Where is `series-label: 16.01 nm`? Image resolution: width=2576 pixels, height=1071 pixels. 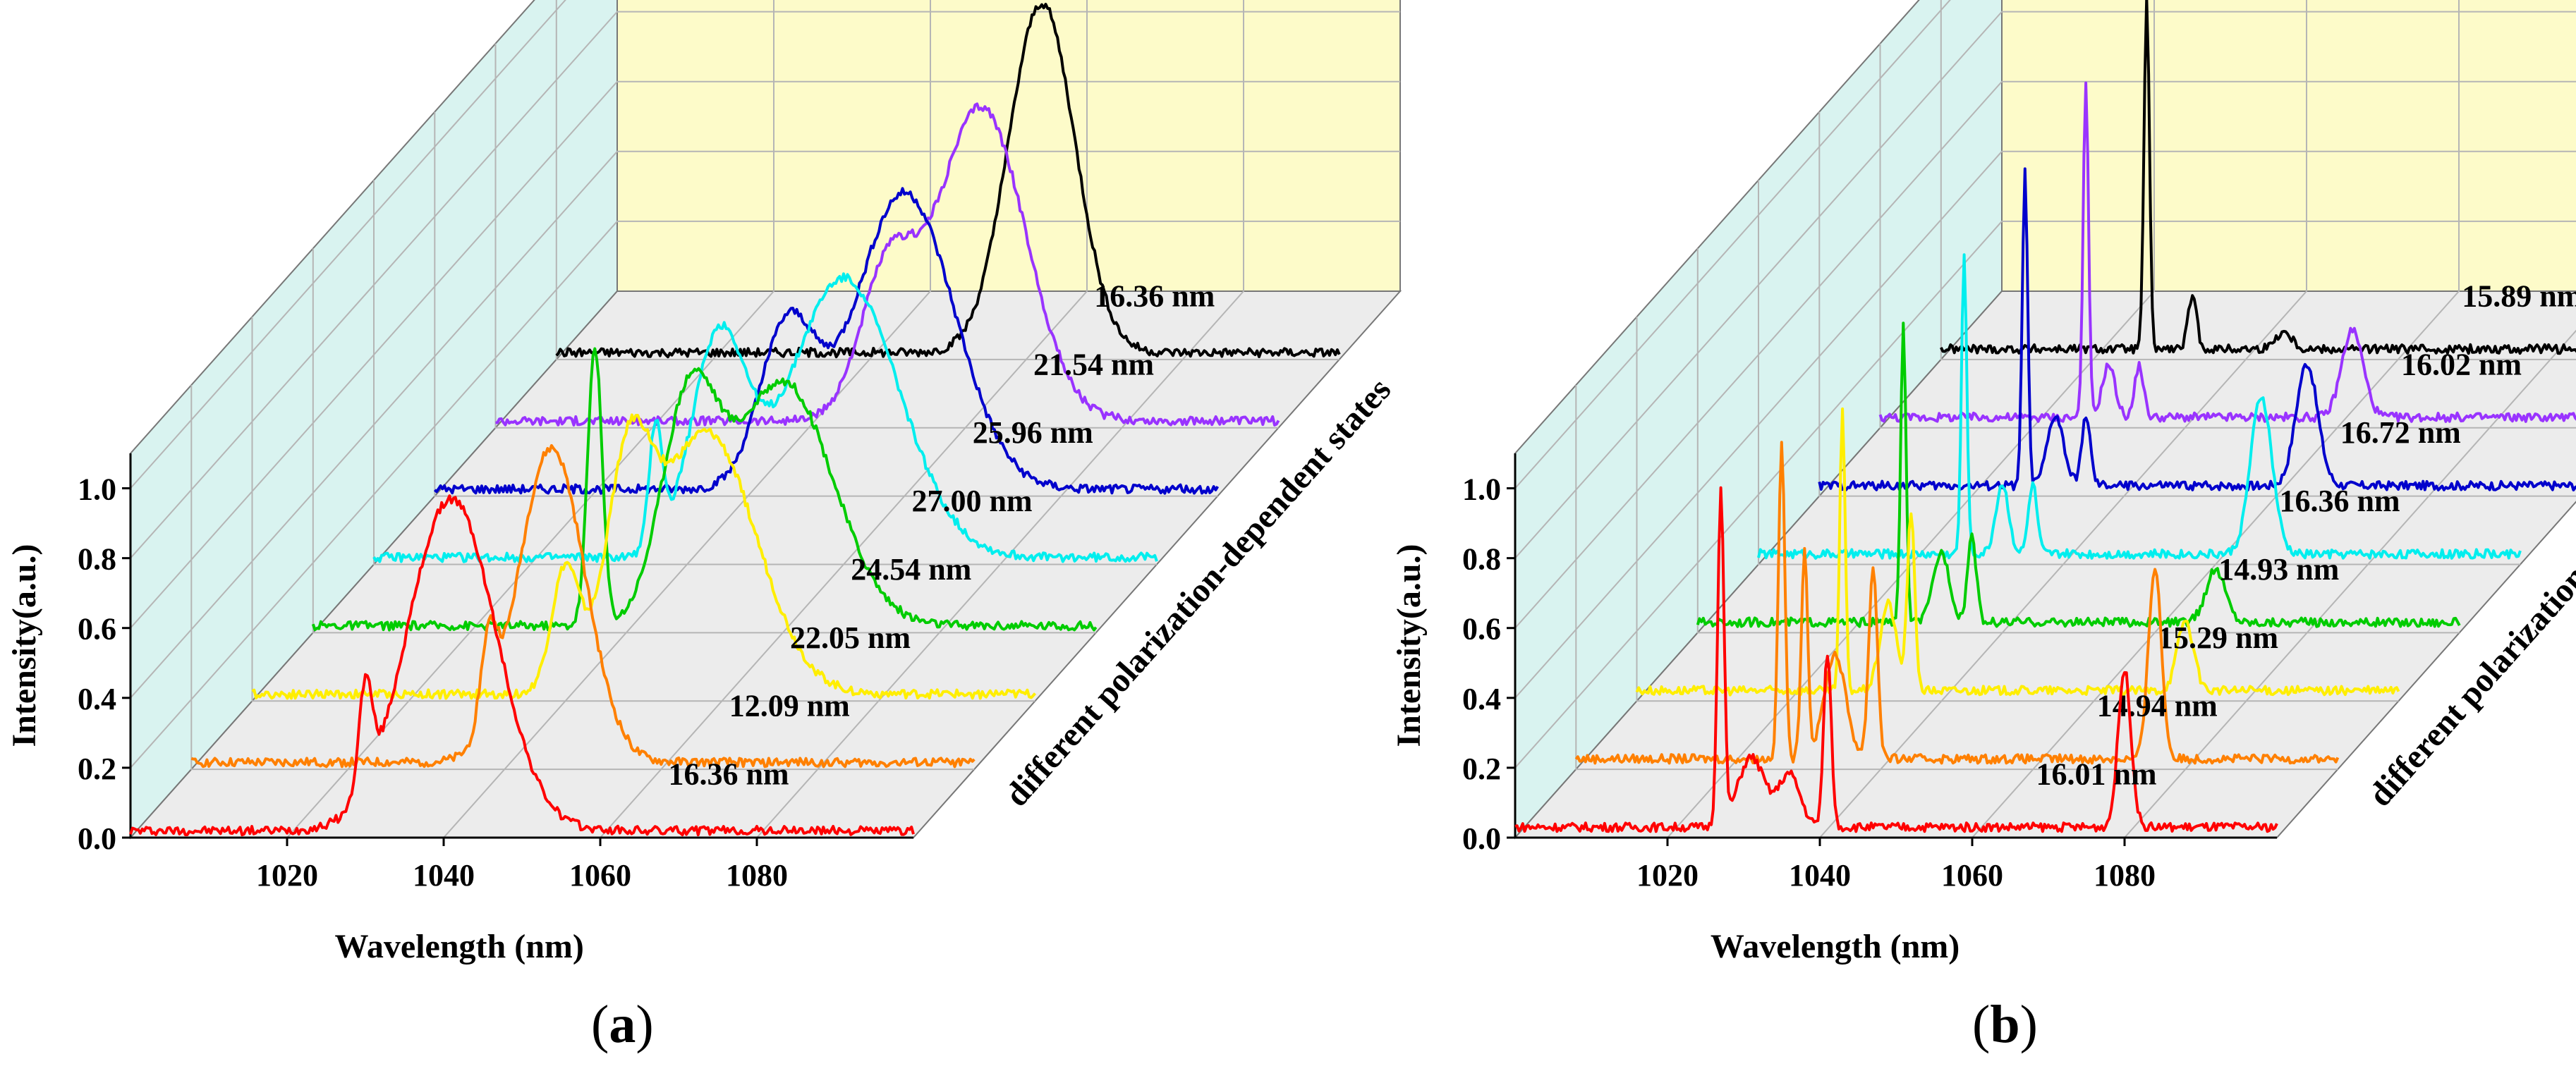 series-label: 16.01 nm is located at coordinates (2096, 774).